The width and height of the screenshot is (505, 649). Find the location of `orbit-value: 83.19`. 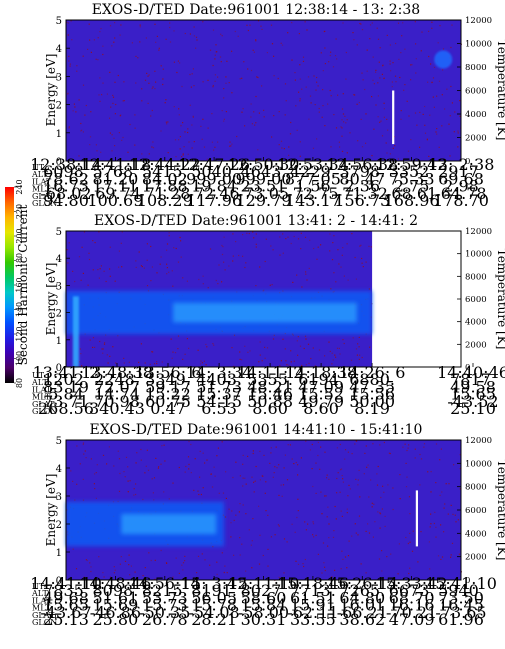

orbit-value: 83.19 is located at coordinates (66, 386).